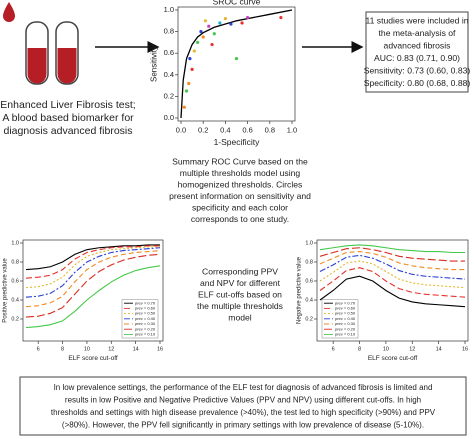 The height and width of the screenshot is (439, 474). I want to click on sroc-curve, so click(236, 64).